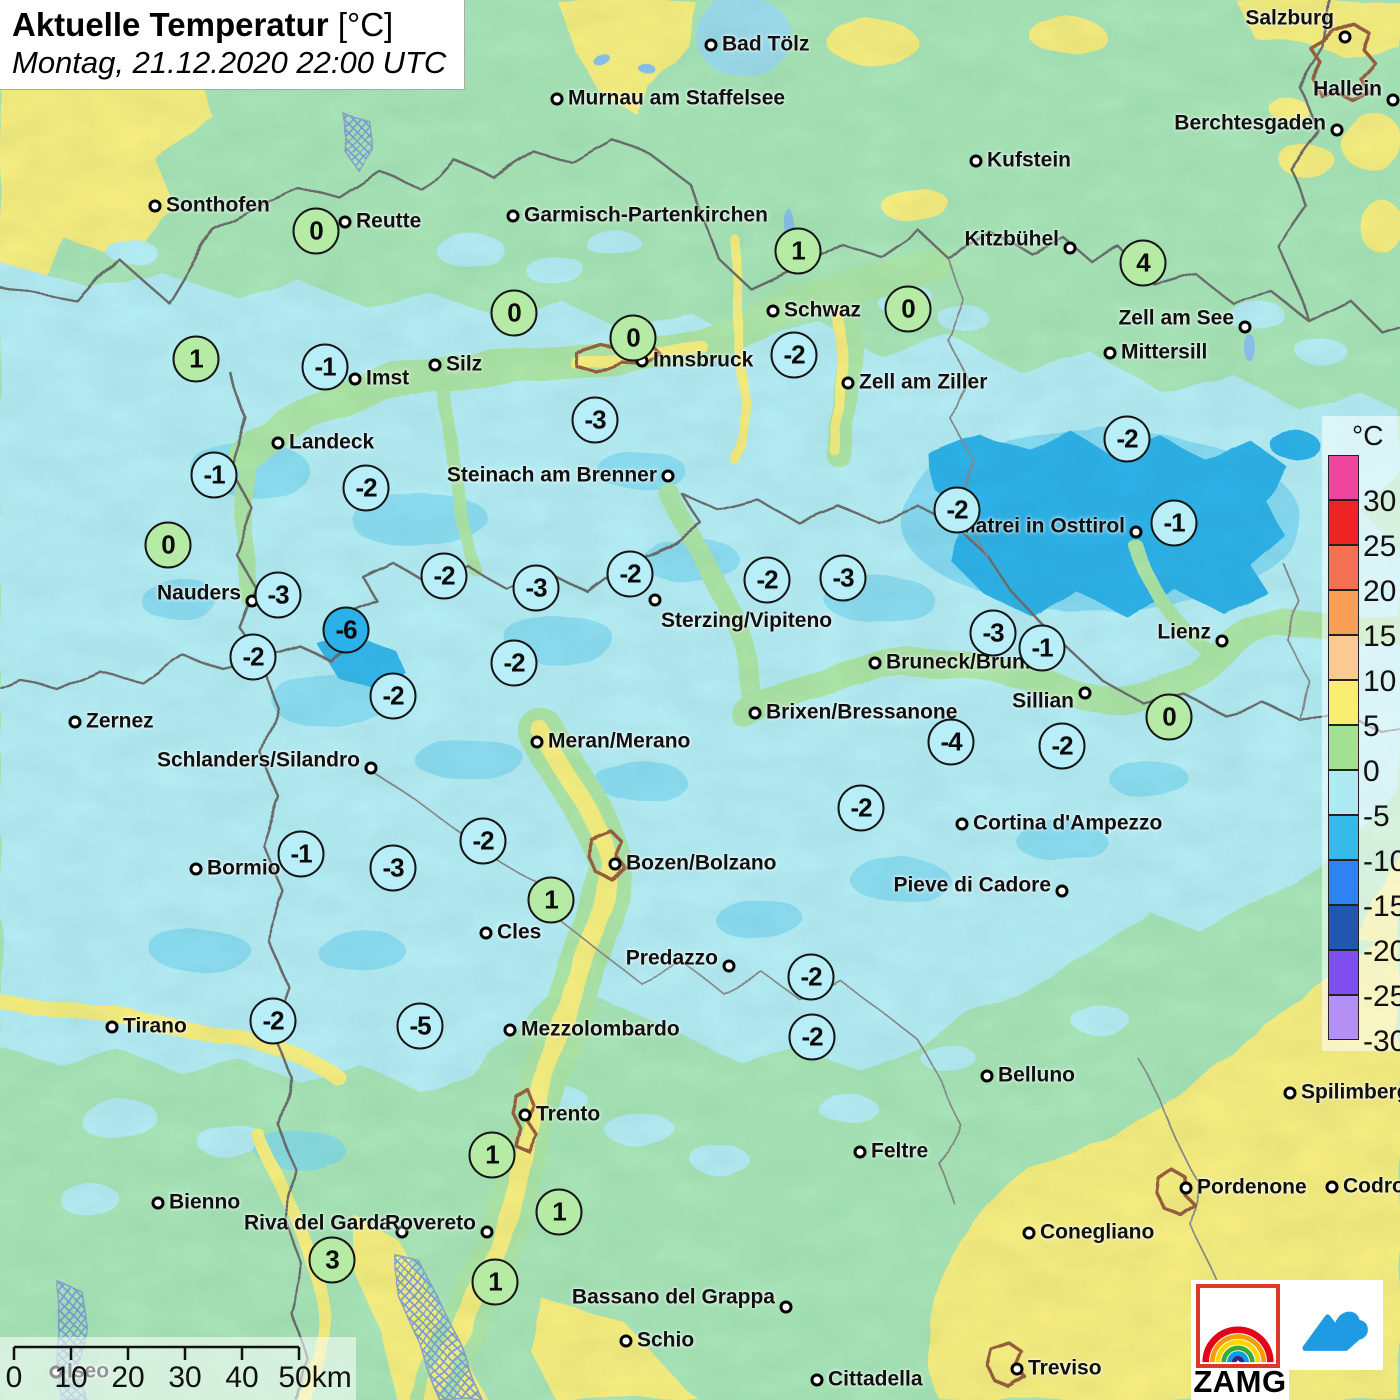 The width and height of the screenshot is (1400, 1400). What do you see at coordinates (198, 593) in the screenshot?
I see `city-label: Nauders` at bounding box center [198, 593].